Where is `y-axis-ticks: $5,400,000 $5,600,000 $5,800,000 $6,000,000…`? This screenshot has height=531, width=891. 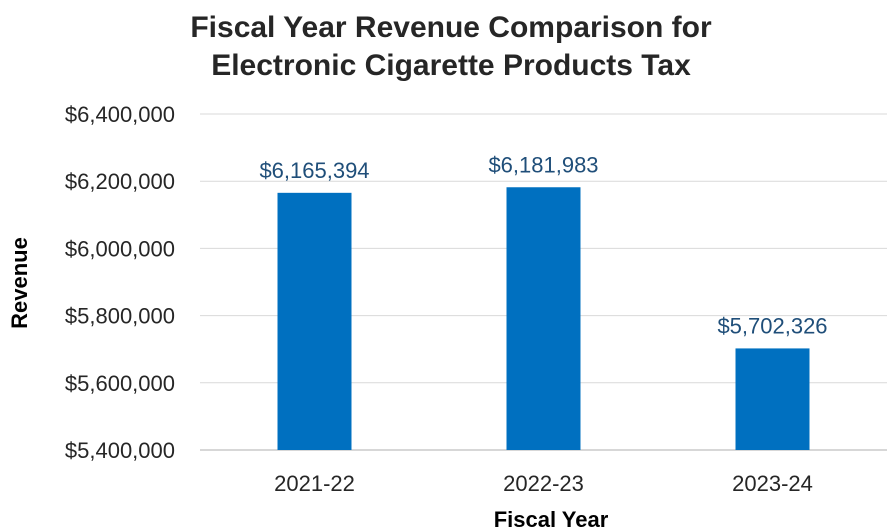 y-axis-ticks: $5,400,000 $5,600,000 $5,800,000 $6,000,000… is located at coordinates (120, 282).